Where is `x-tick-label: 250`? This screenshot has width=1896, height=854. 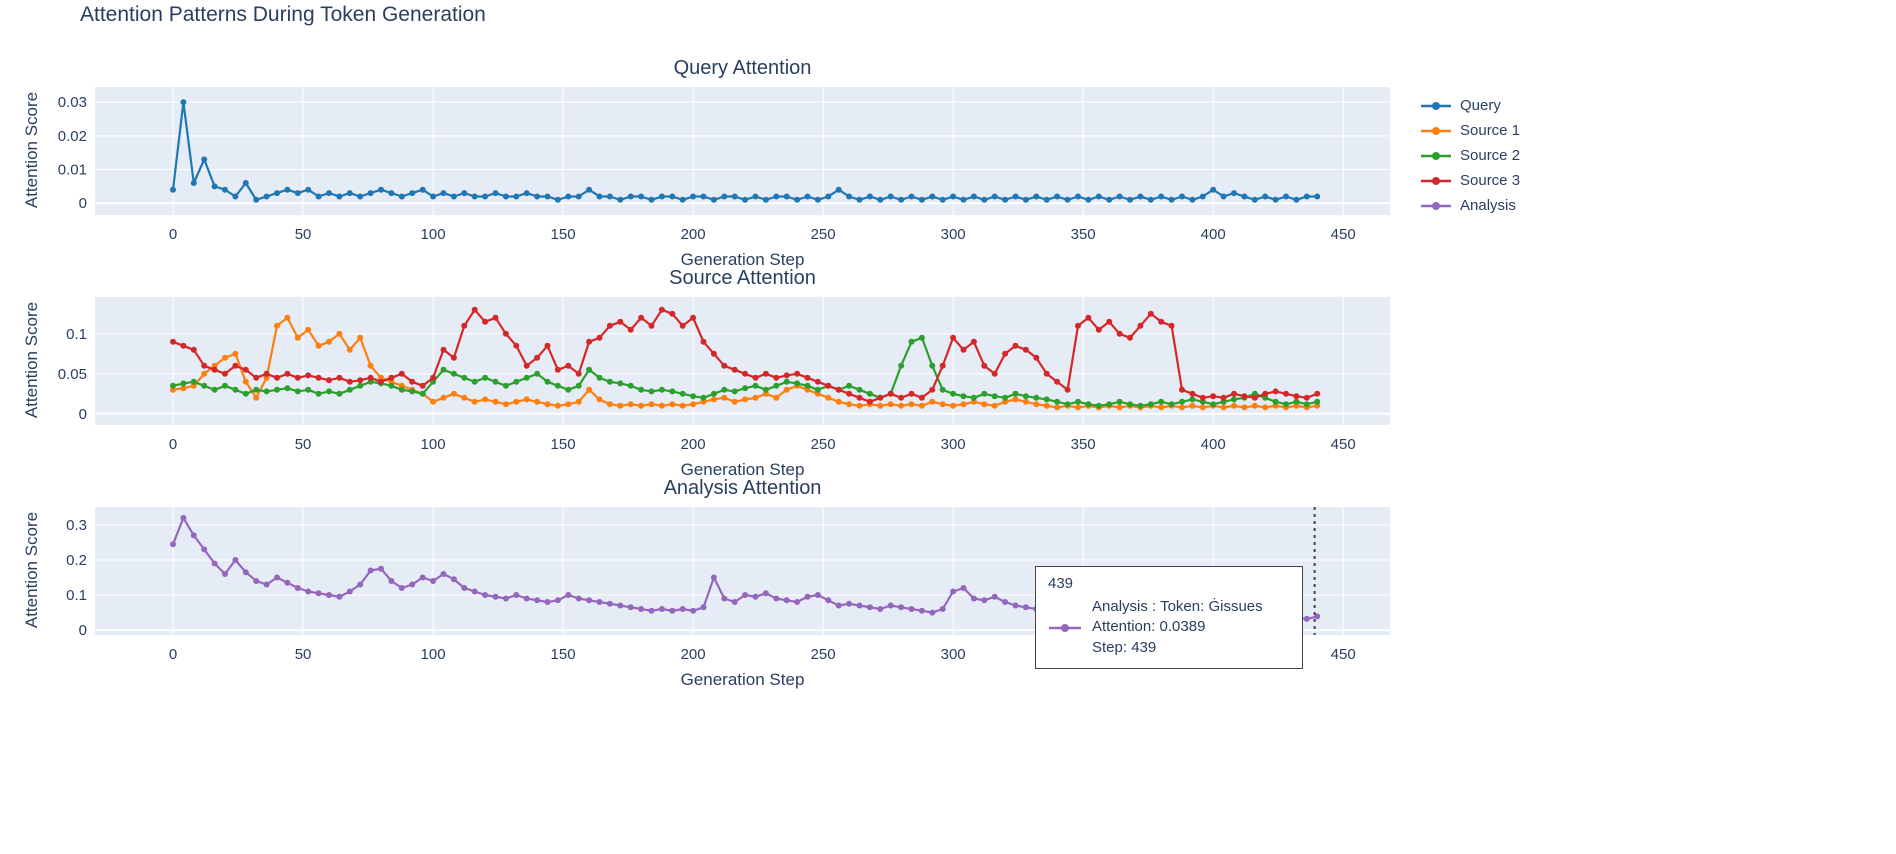 x-tick-label: 250 is located at coordinates (823, 654).